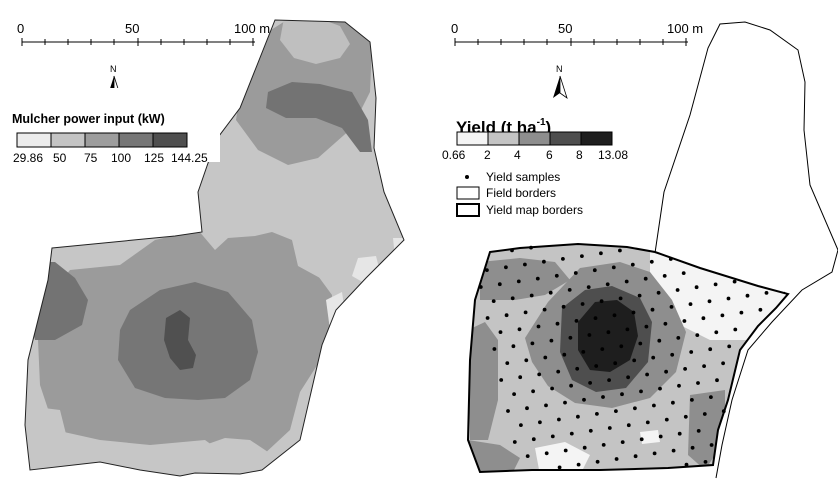 This screenshot has width=838, height=482. Describe the element at coordinates (534, 210) in the screenshot. I see `legend-entry-yield-map-borders: Yield map borders` at that location.